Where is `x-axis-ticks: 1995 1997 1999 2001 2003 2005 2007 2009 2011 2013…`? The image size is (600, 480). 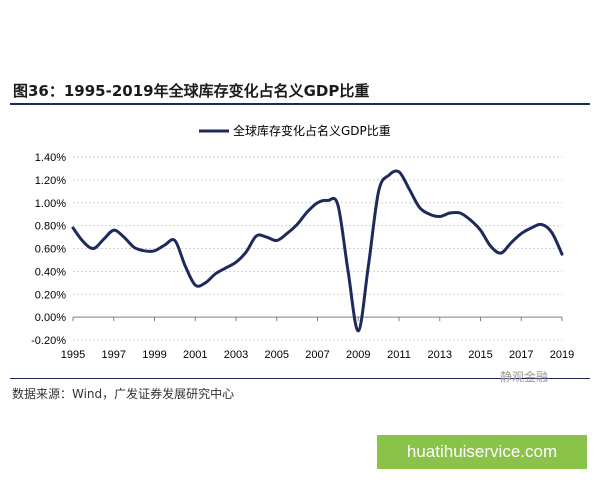
x-axis-ticks: 1995 1997 1999 2001 2003 2005 2007 2009 2011 2013… is located at coordinates (317, 355).